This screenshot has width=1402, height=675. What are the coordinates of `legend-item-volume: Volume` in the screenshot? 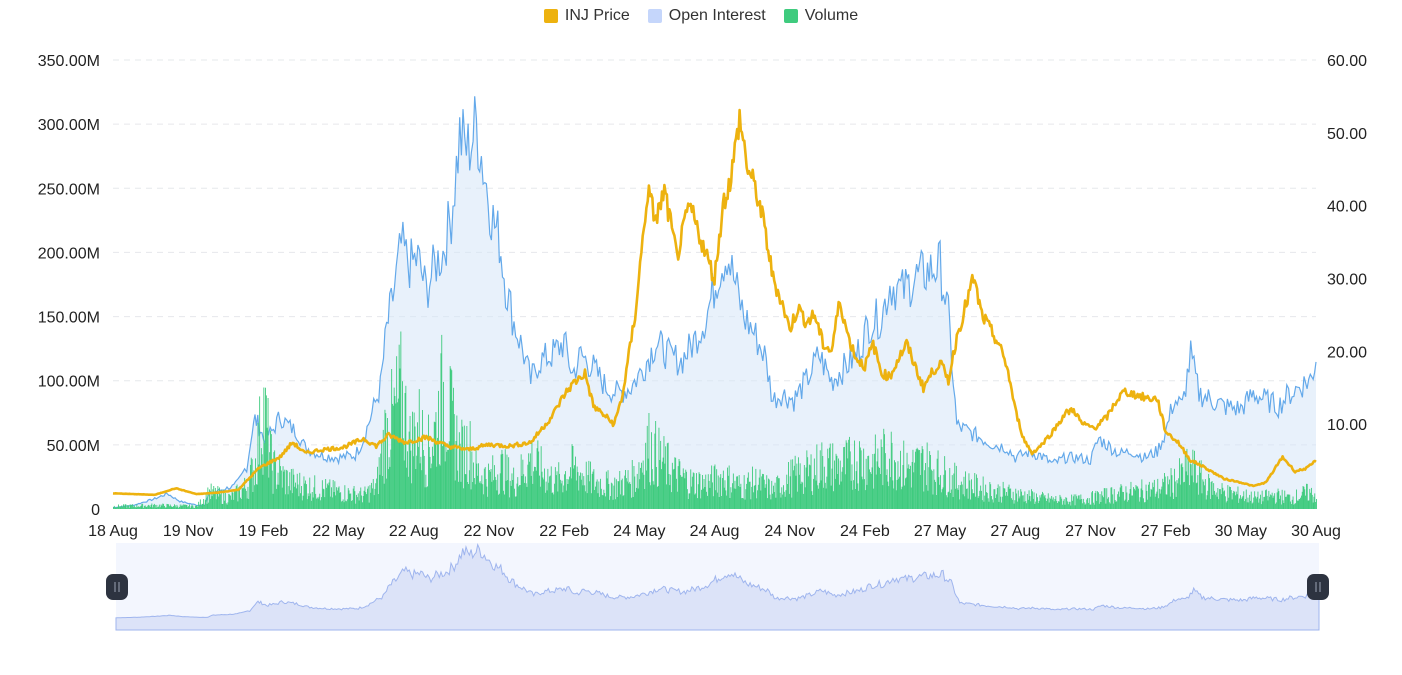 It's located at (820, 16).